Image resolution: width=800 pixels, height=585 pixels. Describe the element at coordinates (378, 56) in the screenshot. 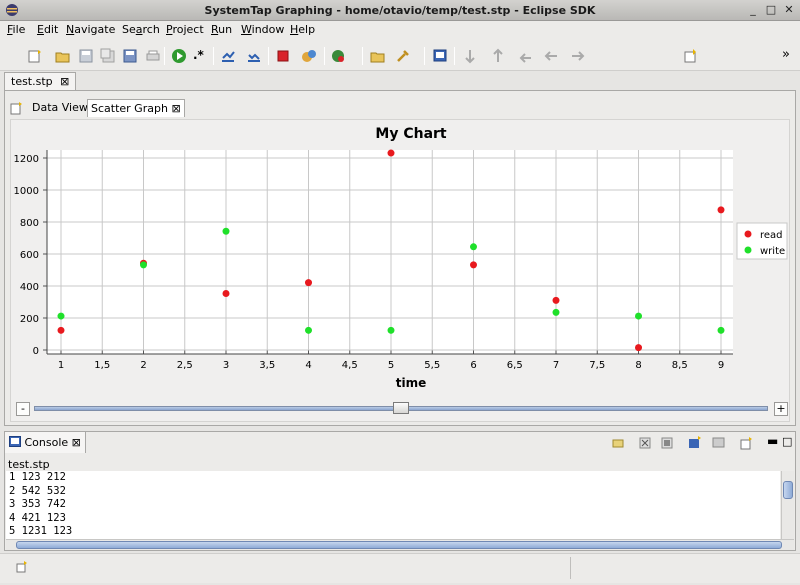

I see `open-type-icon` at that location.